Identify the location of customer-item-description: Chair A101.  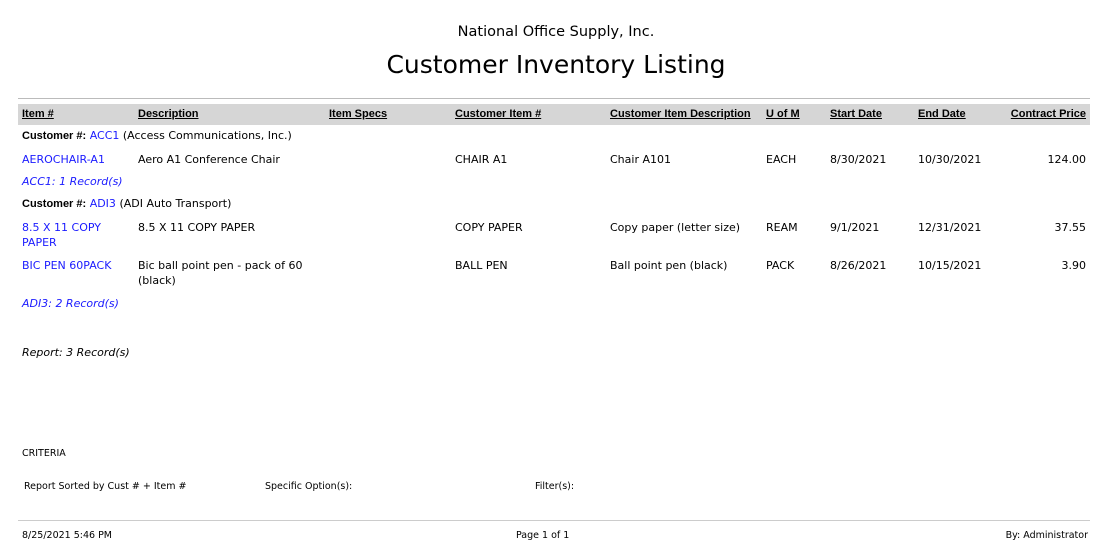
(640, 159).